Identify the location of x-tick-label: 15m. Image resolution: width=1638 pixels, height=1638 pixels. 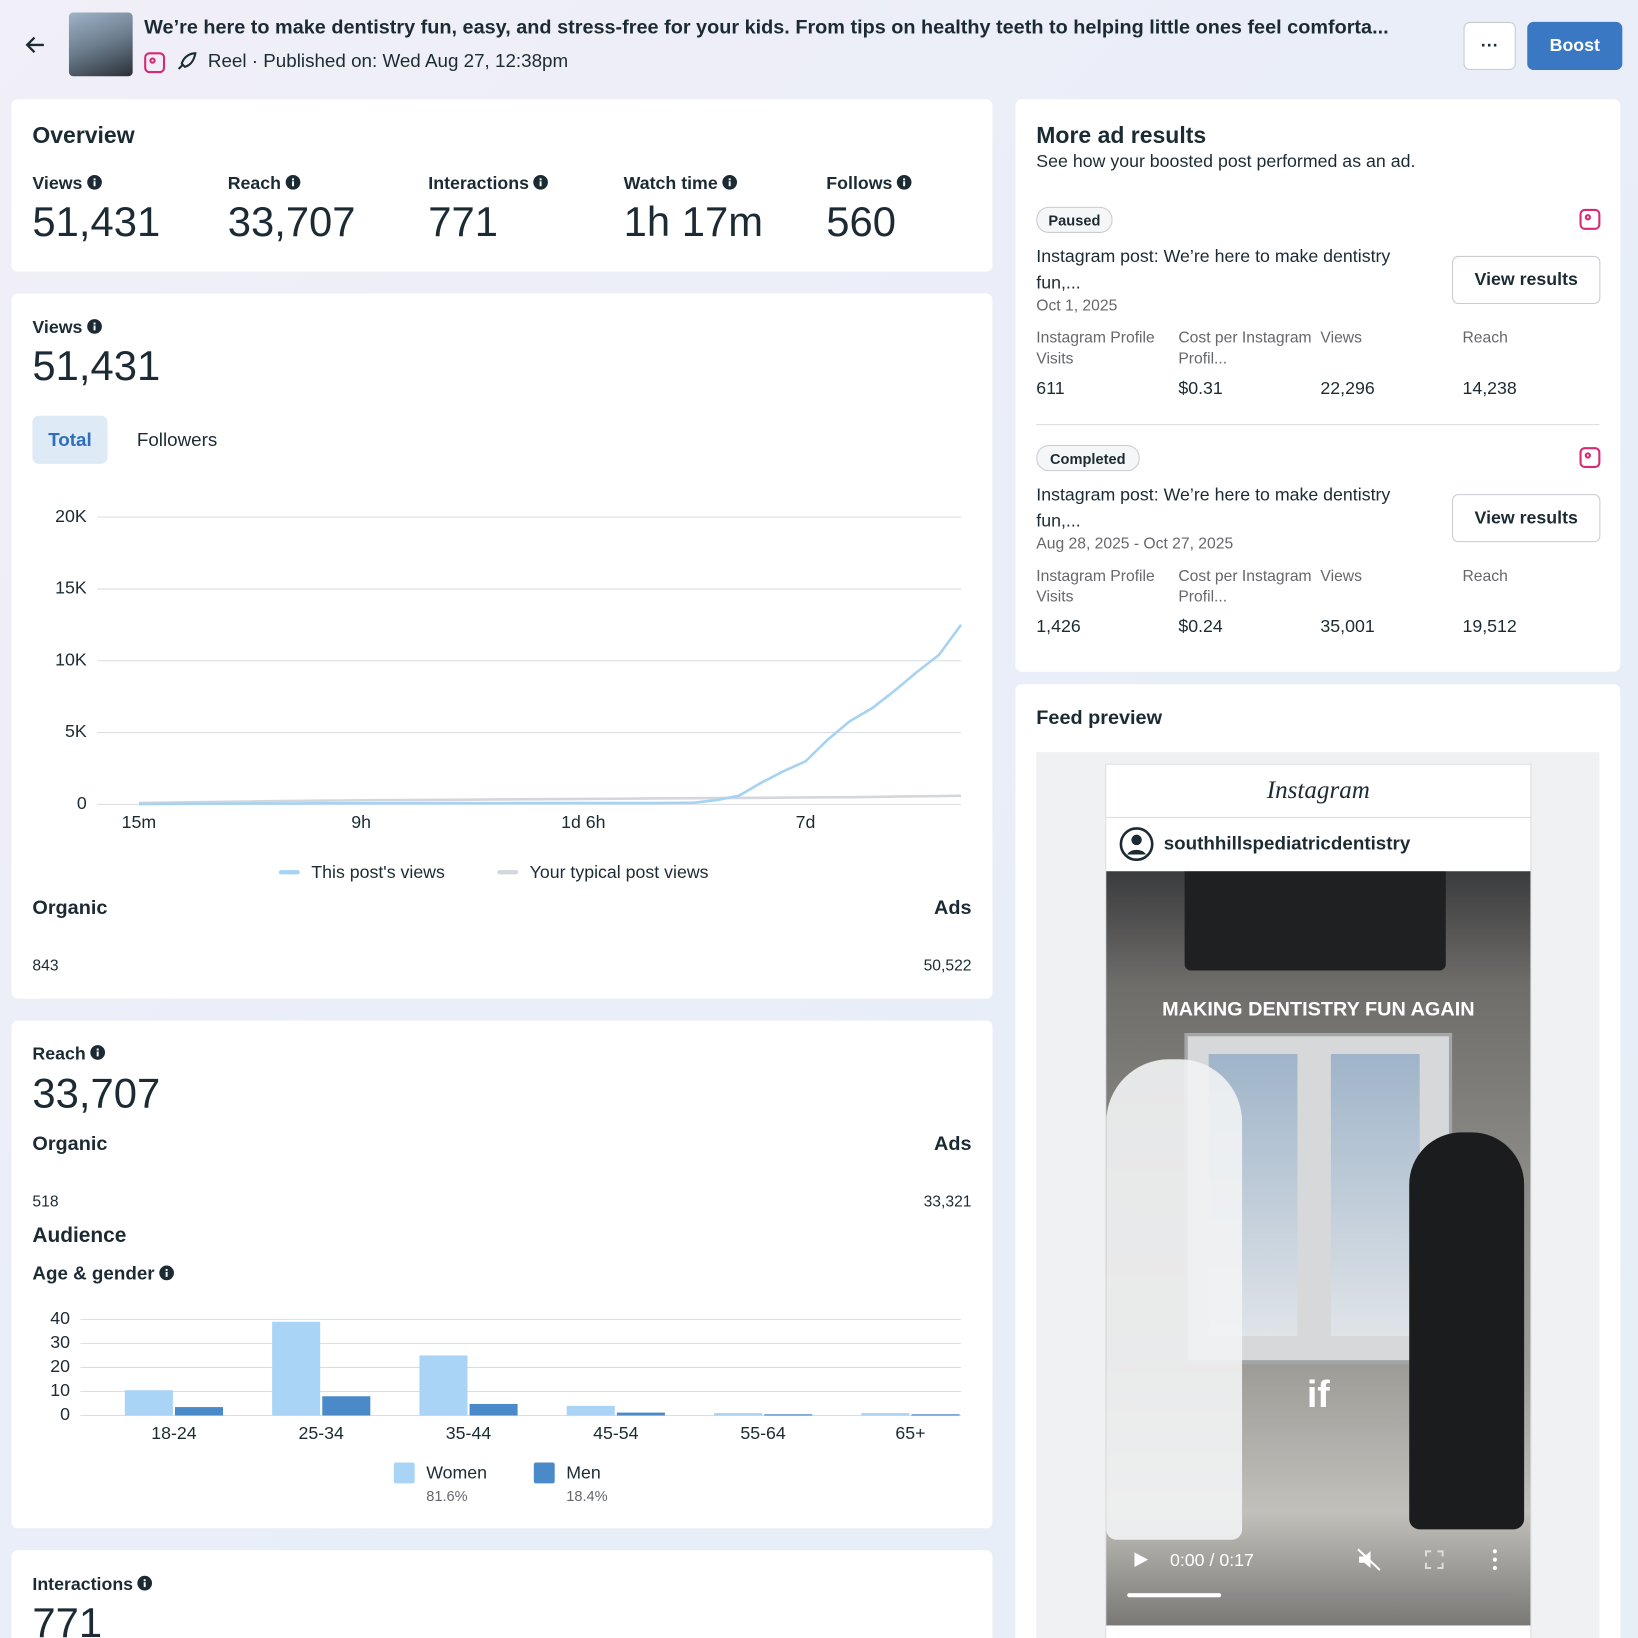
(139, 822).